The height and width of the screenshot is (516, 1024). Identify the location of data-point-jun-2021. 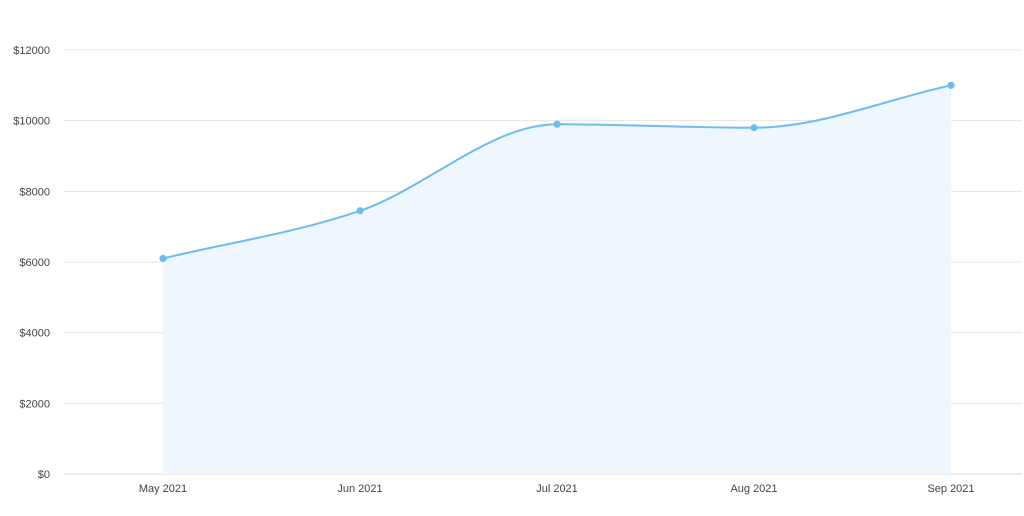
(360, 211).